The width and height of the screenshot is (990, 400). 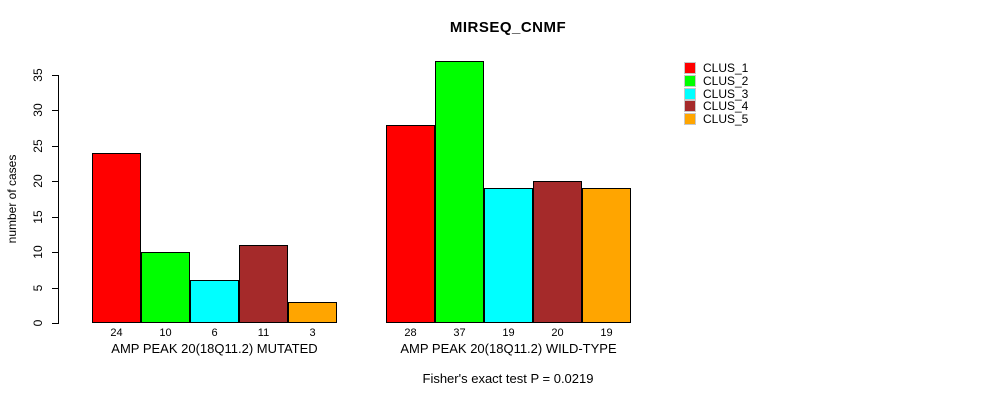 What do you see at coordinates (557, 333) in the screenshot?
I see `bar-value-label: 20` at bounding box center [557, 333].